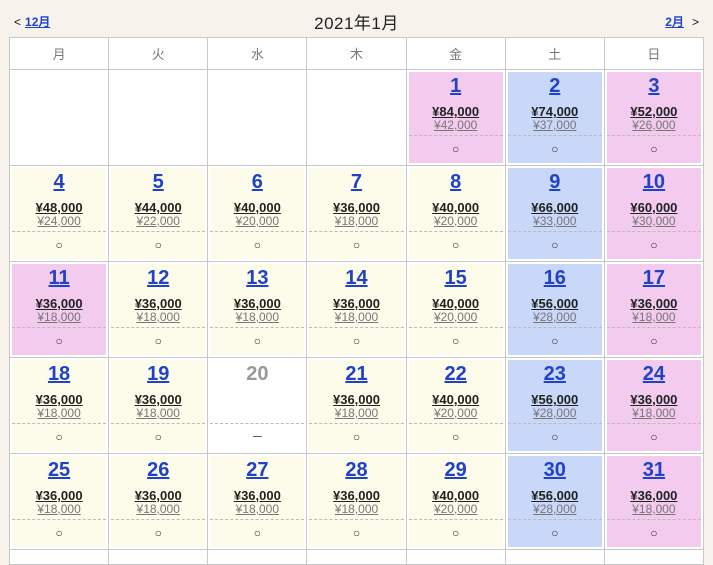 The height and width of the screenshot is (565, 713). I want to click on calendar-day: 17 ¥36,000 ¥18,000 ○, so click(653, 309).